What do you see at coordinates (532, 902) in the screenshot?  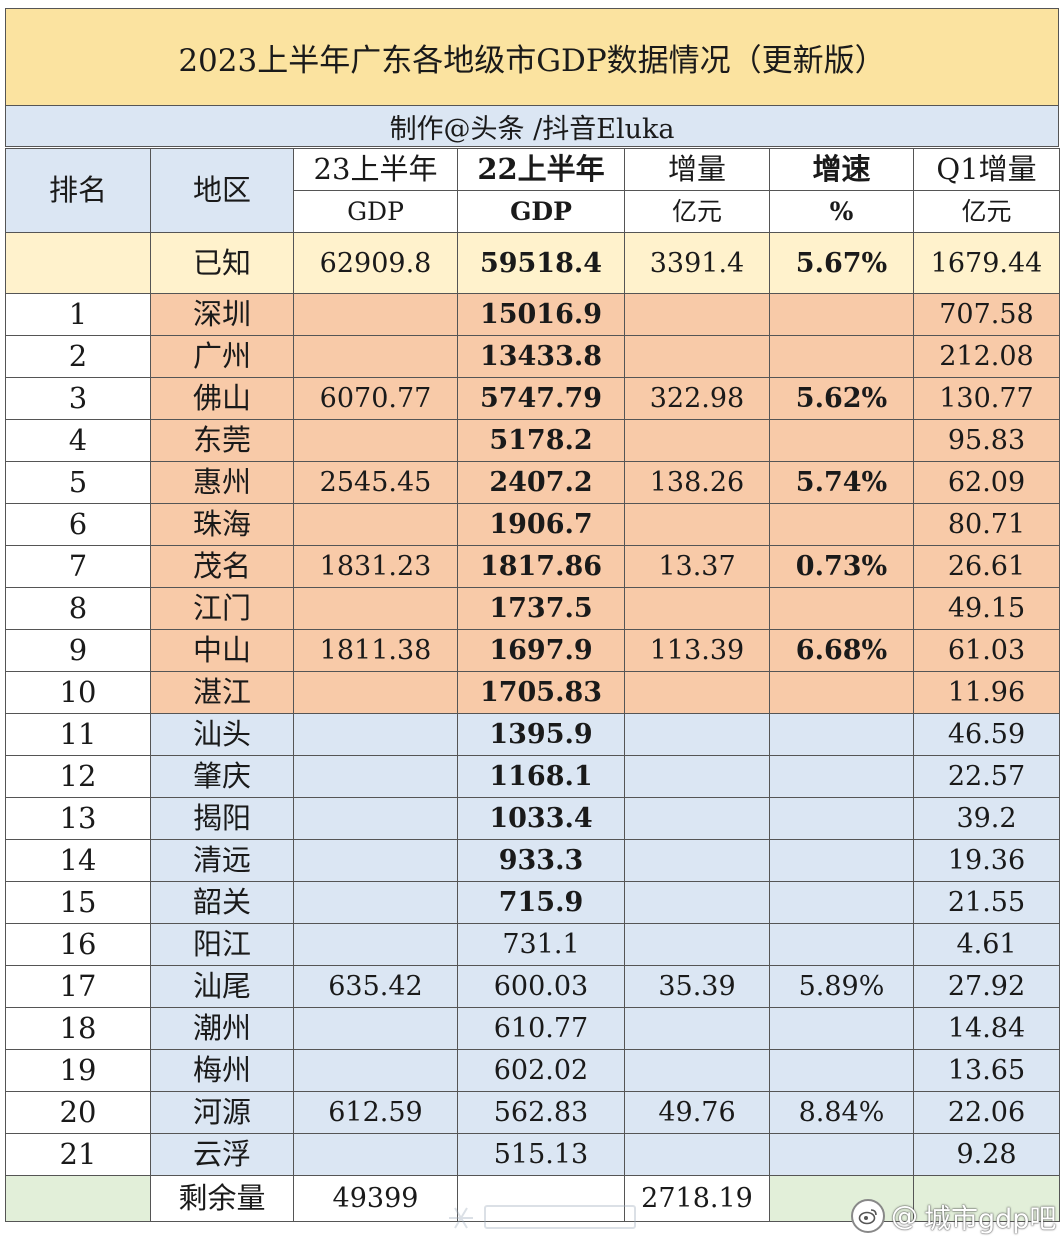 I see `city-row: 15 韶关 715.9 21.55` at bounding box center [532, 902].